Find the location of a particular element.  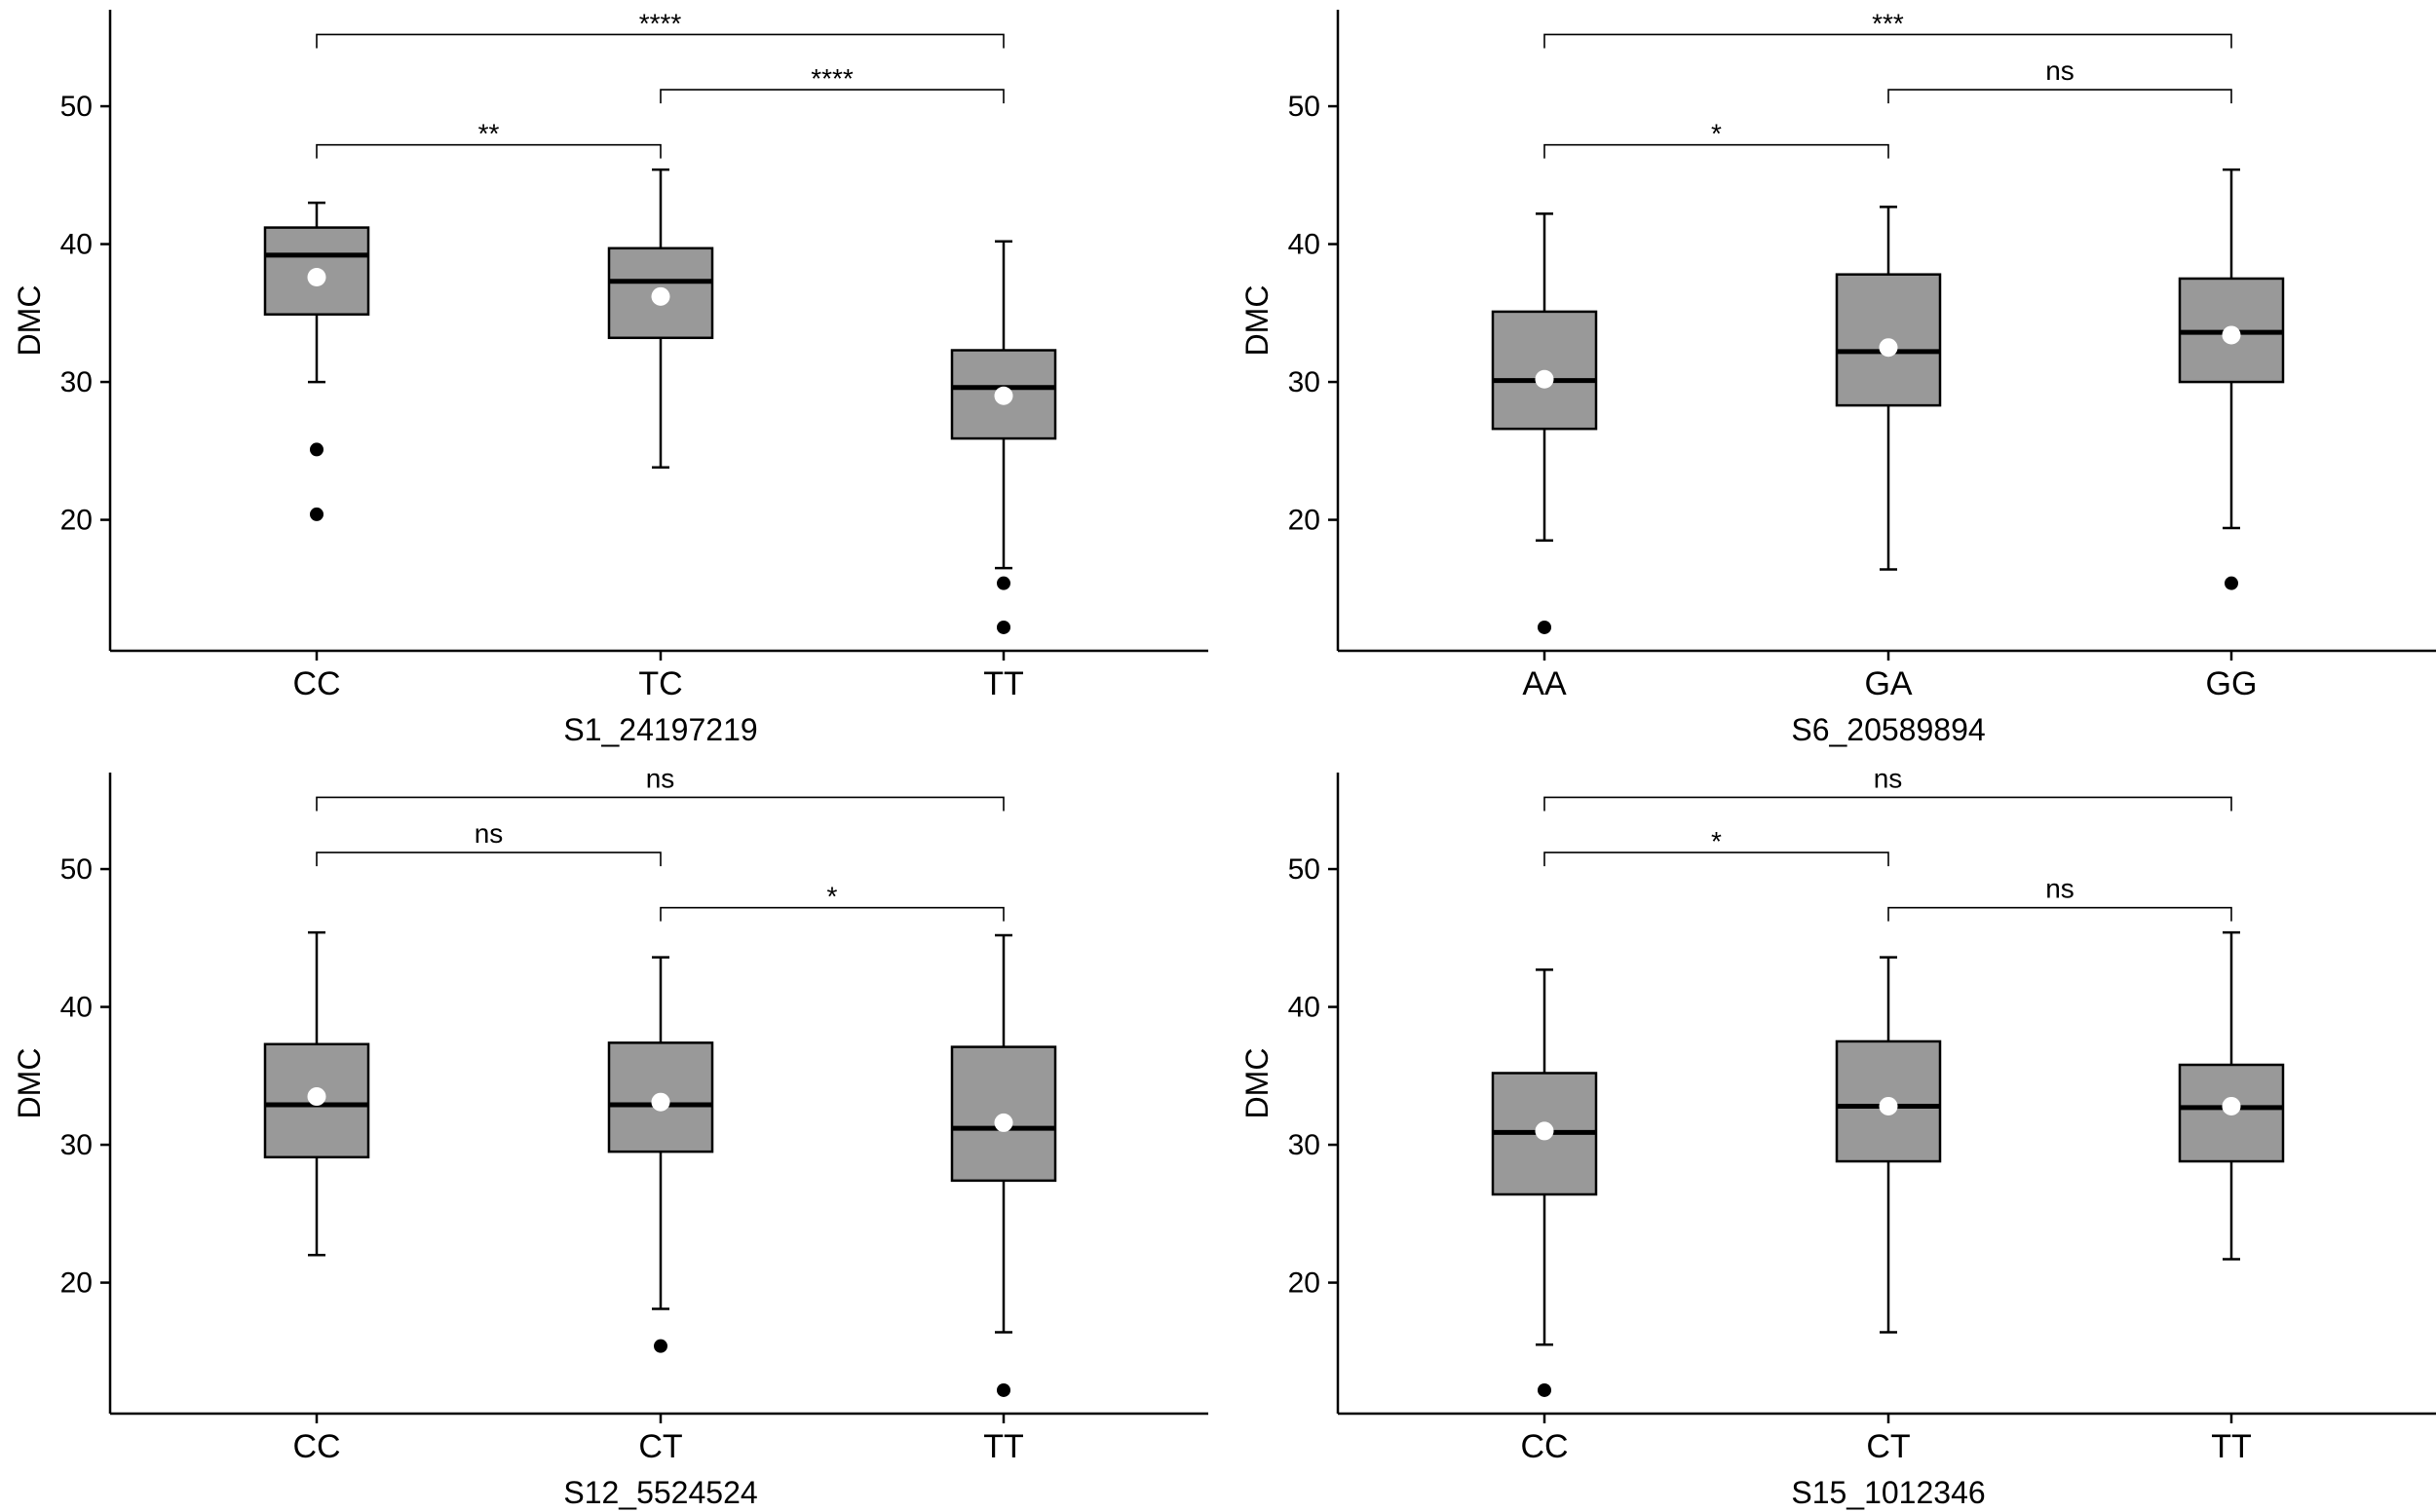

x-axis-title: S12_5524524 is located at coordinates (660, 1492).